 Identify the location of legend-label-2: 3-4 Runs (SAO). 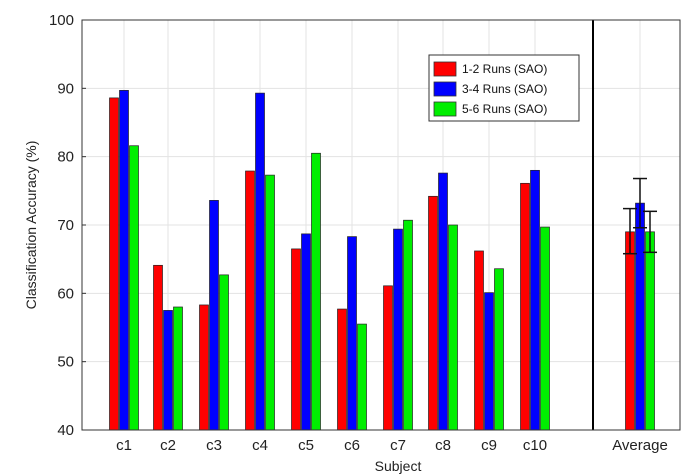
(504, 89).